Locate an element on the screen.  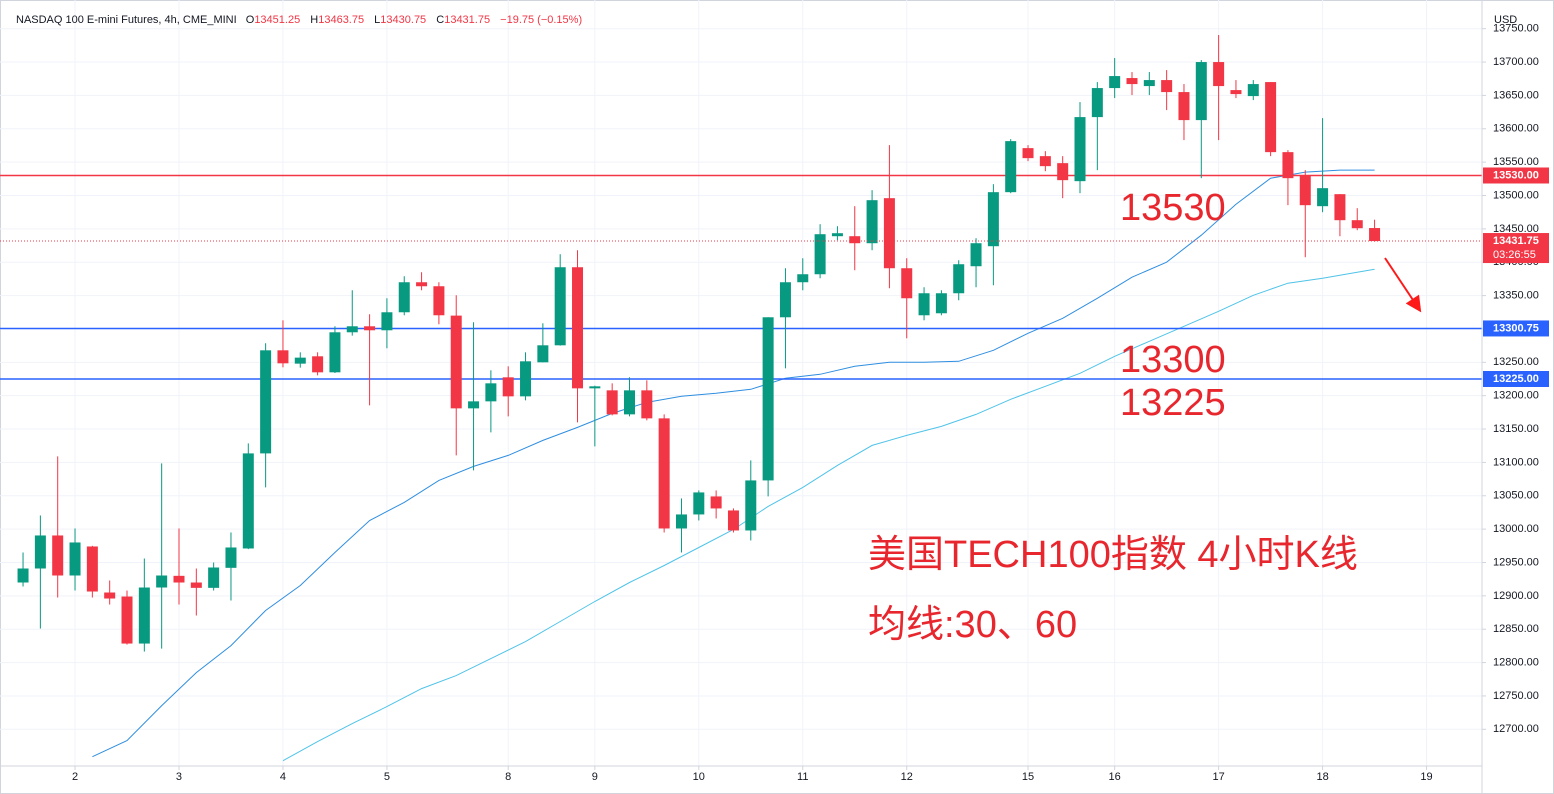
field-value: 13430.75 is located at coordinates (403, 20).